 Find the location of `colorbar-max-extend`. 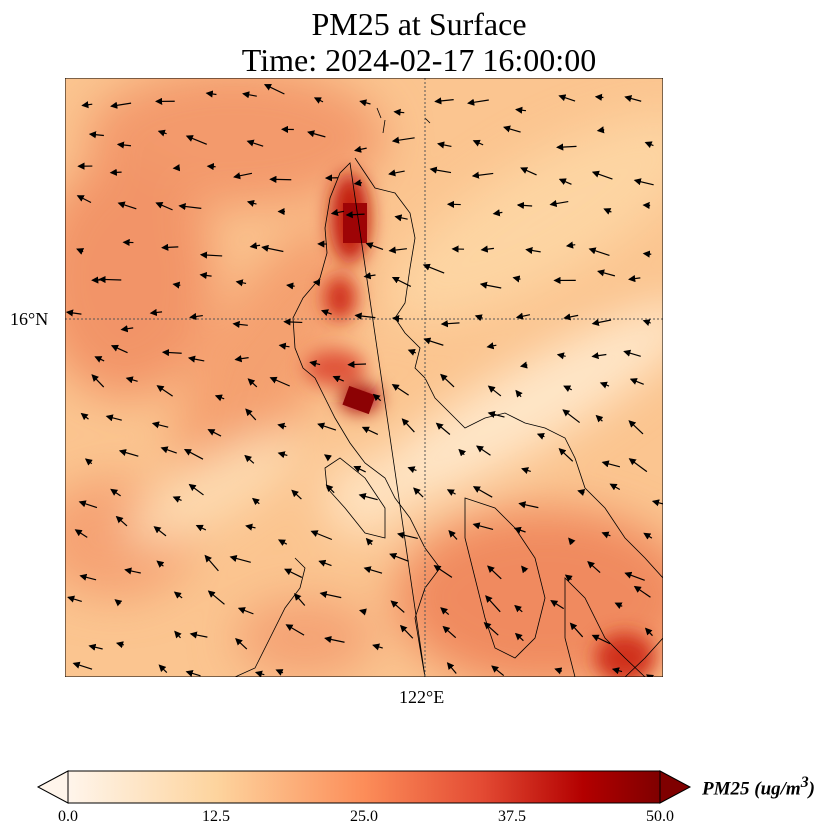

colorbar-max-extend is located at coordinates (675, 787).